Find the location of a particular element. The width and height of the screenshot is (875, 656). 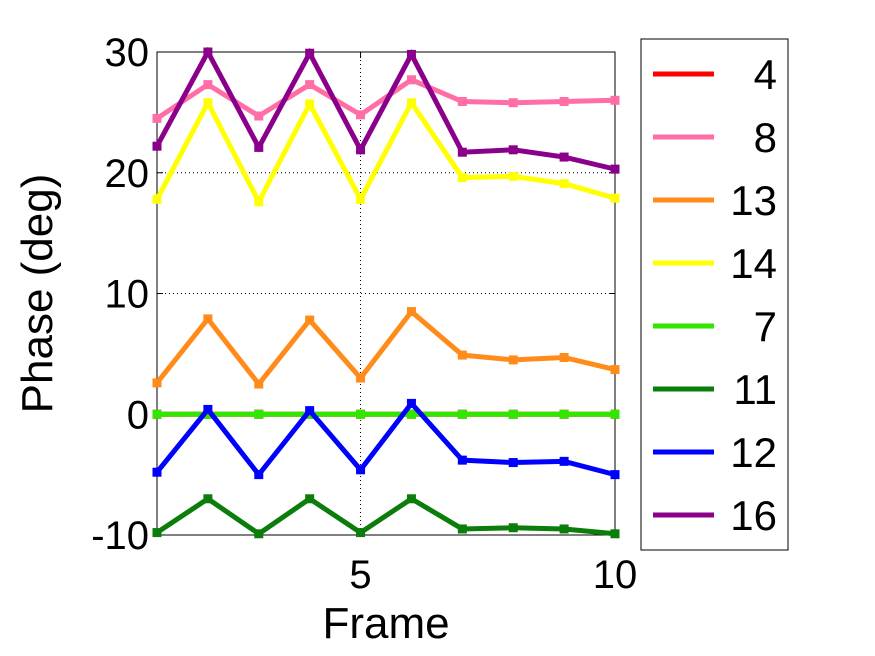

x-tick-label: 10 is located at coordinates (615, 575).